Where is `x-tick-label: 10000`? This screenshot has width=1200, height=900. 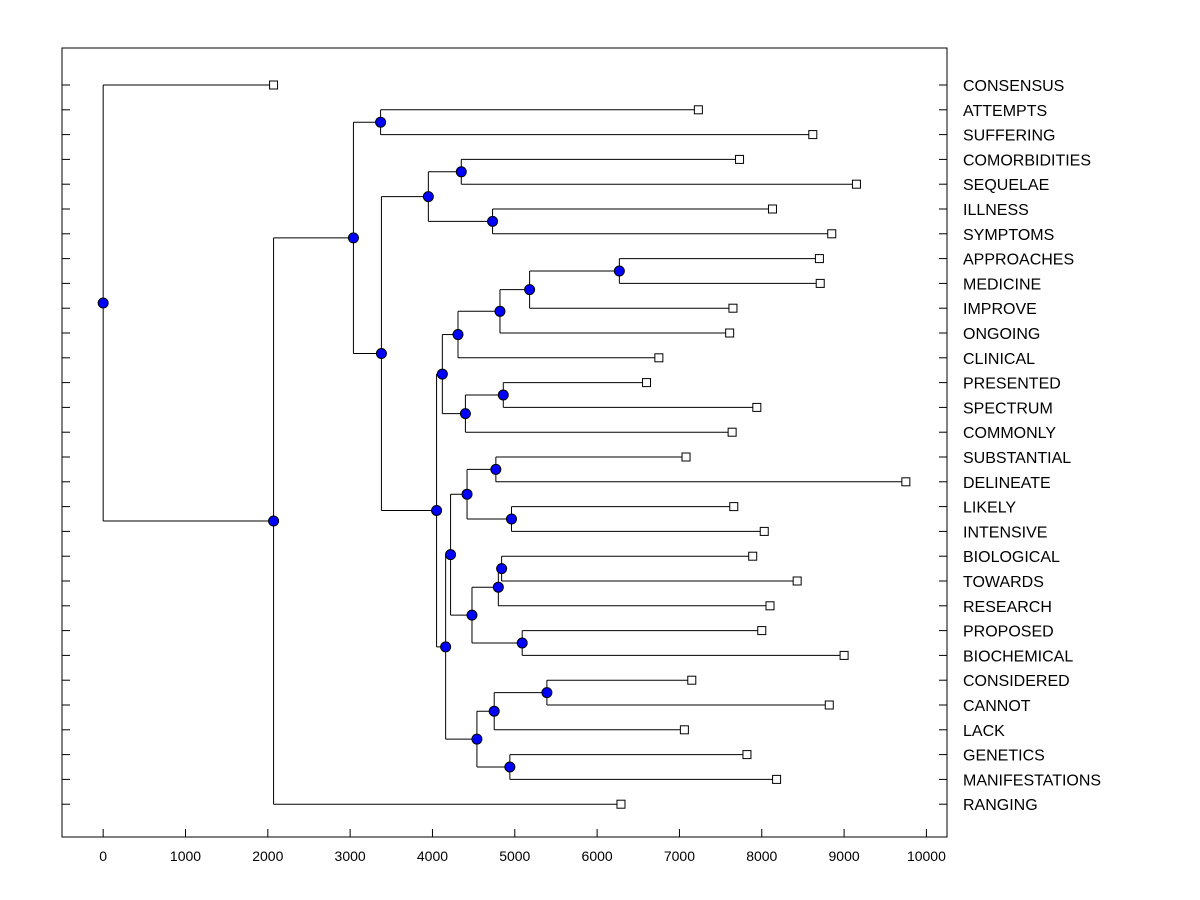 x-tick-label: 10000 is located at coordinates (926, 856).